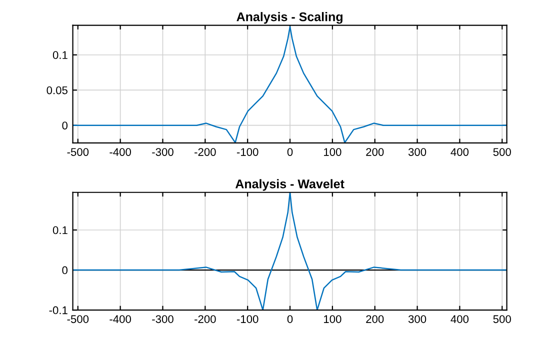 The width and height of the screenshot is (560, 337). Describe the element at coordinates (289, 185) in the screenshot. I see `chart-title: Analysis - Wavelet` at that location.